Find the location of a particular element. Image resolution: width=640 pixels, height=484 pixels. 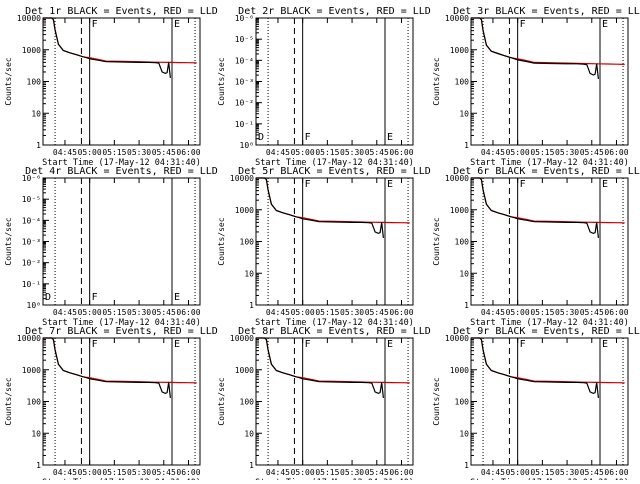

panel-title: Det 2r BLACK = Events, RED = LLD is located at coordinates (334, 11).